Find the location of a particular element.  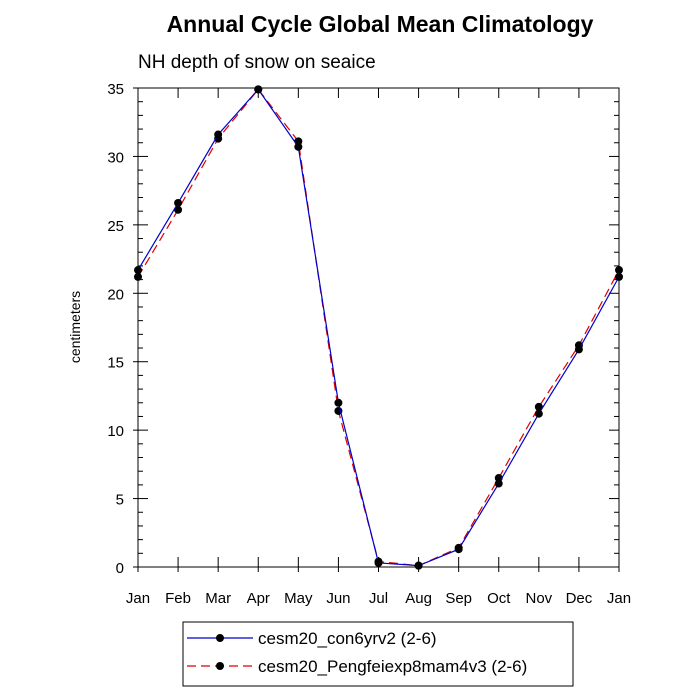

x-tick-label: Sep is located at coordinates (458, 598).